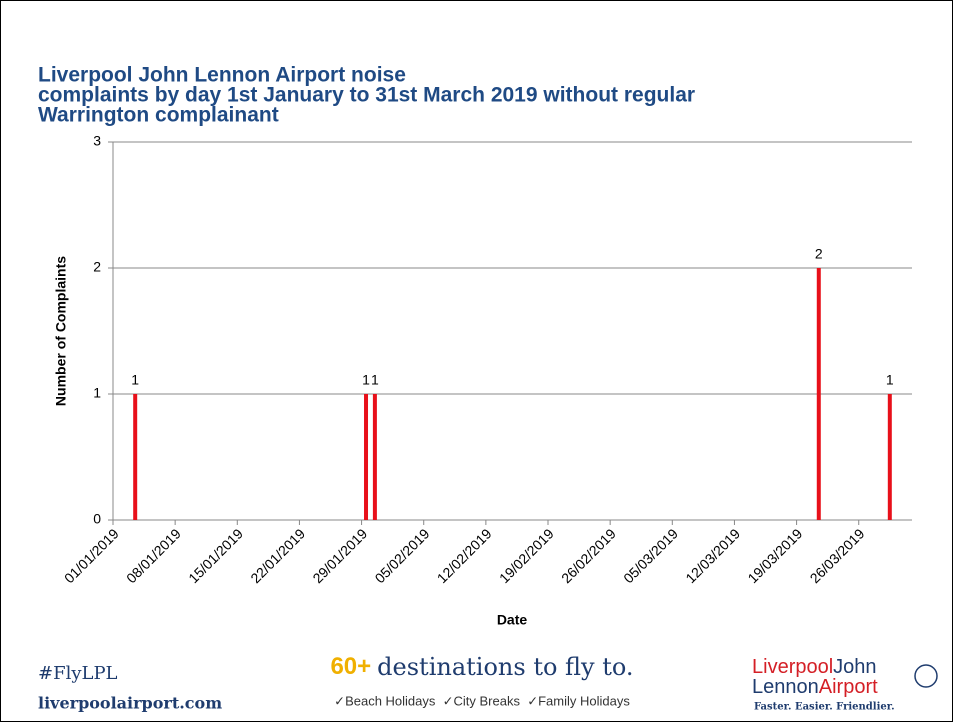 This screenshot has height=722, width=953. I want to click on logo-text: Airport, so click(848, 687).